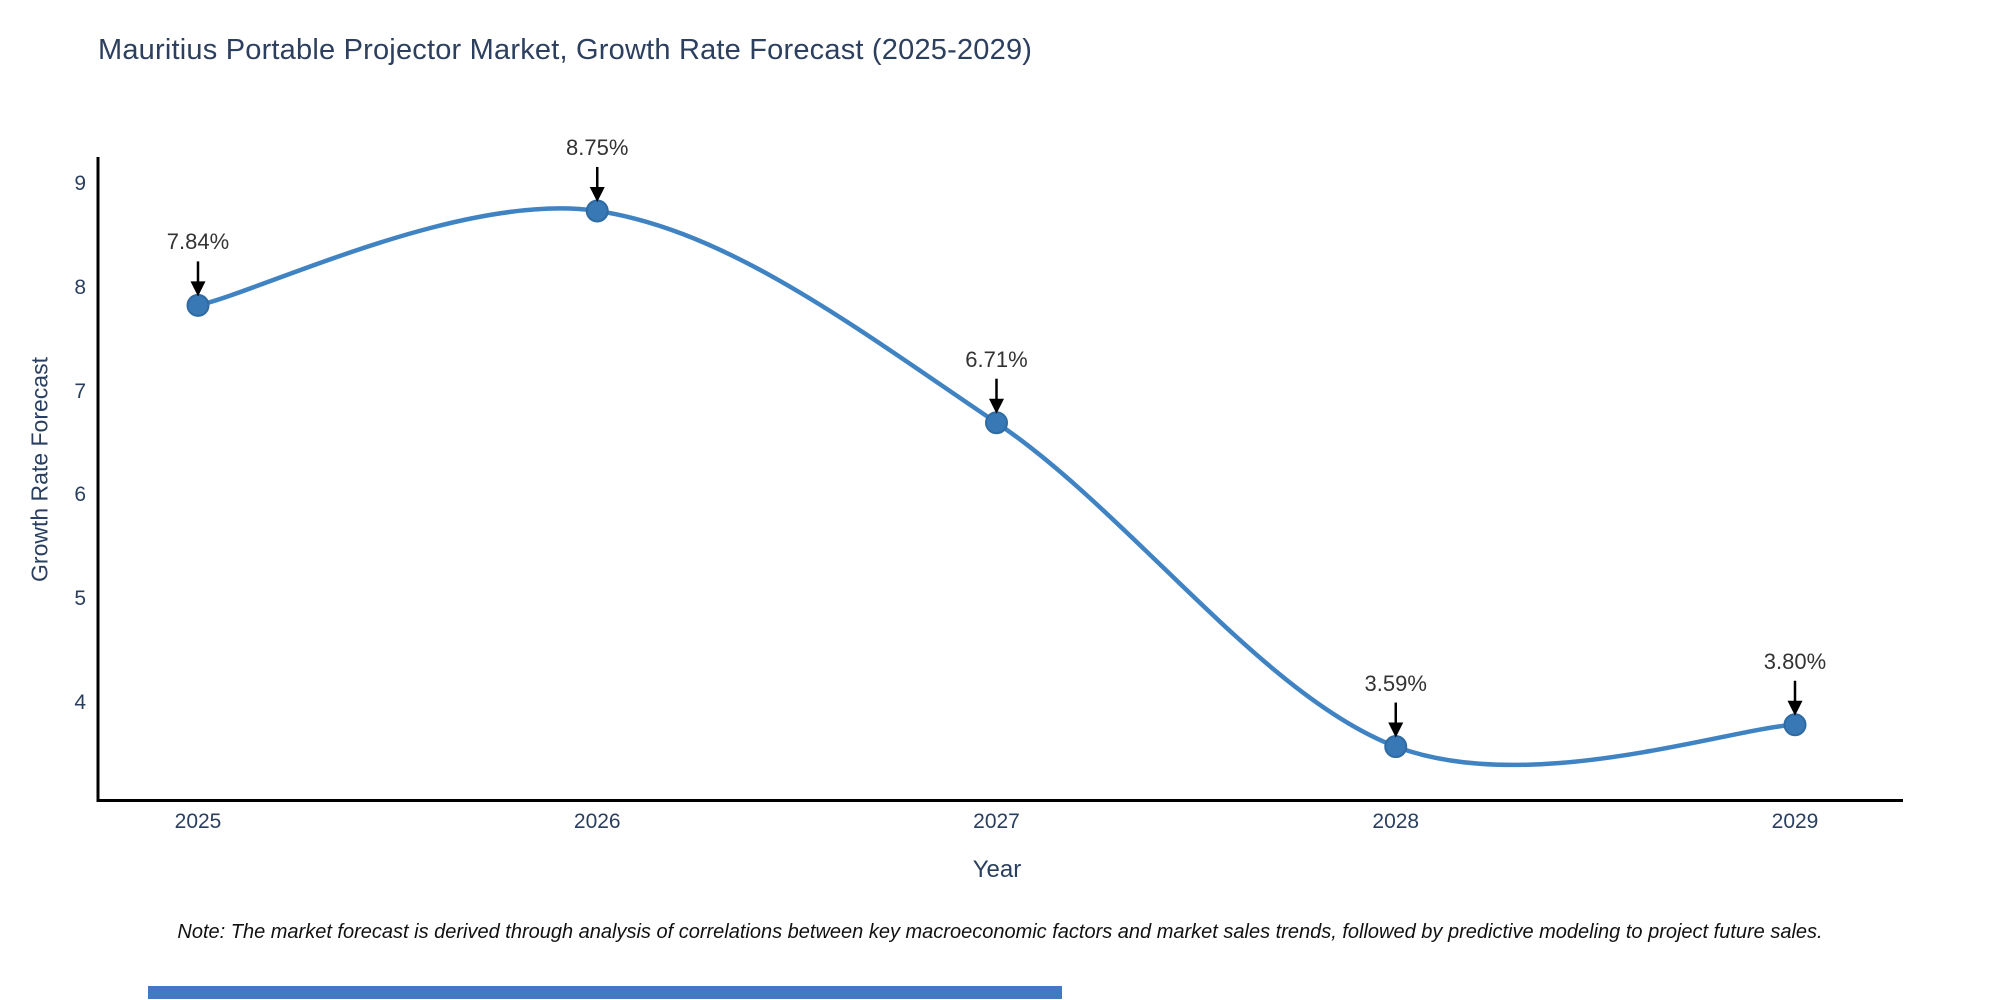  I want to click on x-tick-label: 2025, so click(198, 821).